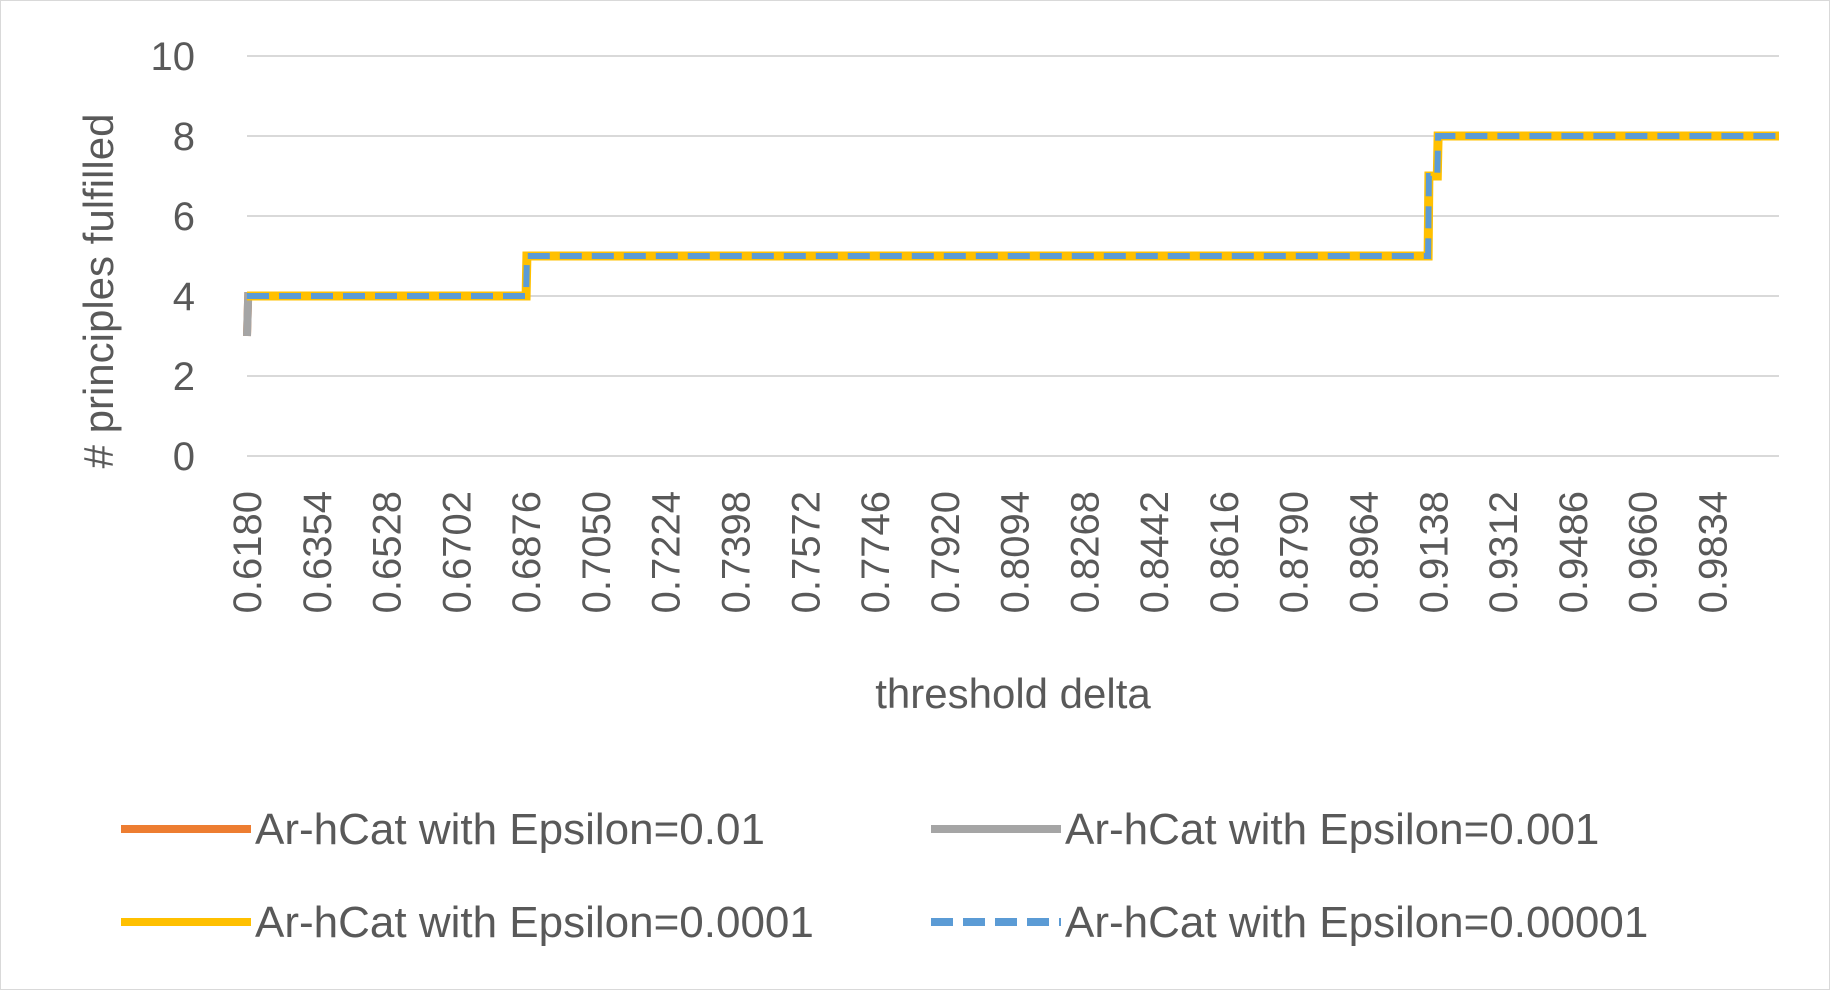 The width and height of the screenshot is (1832, 992). What do you see at coordinates (457, 552) in the screenshot?
I see `x-tick-label: 0.6702` at bounding box center [457, 552].